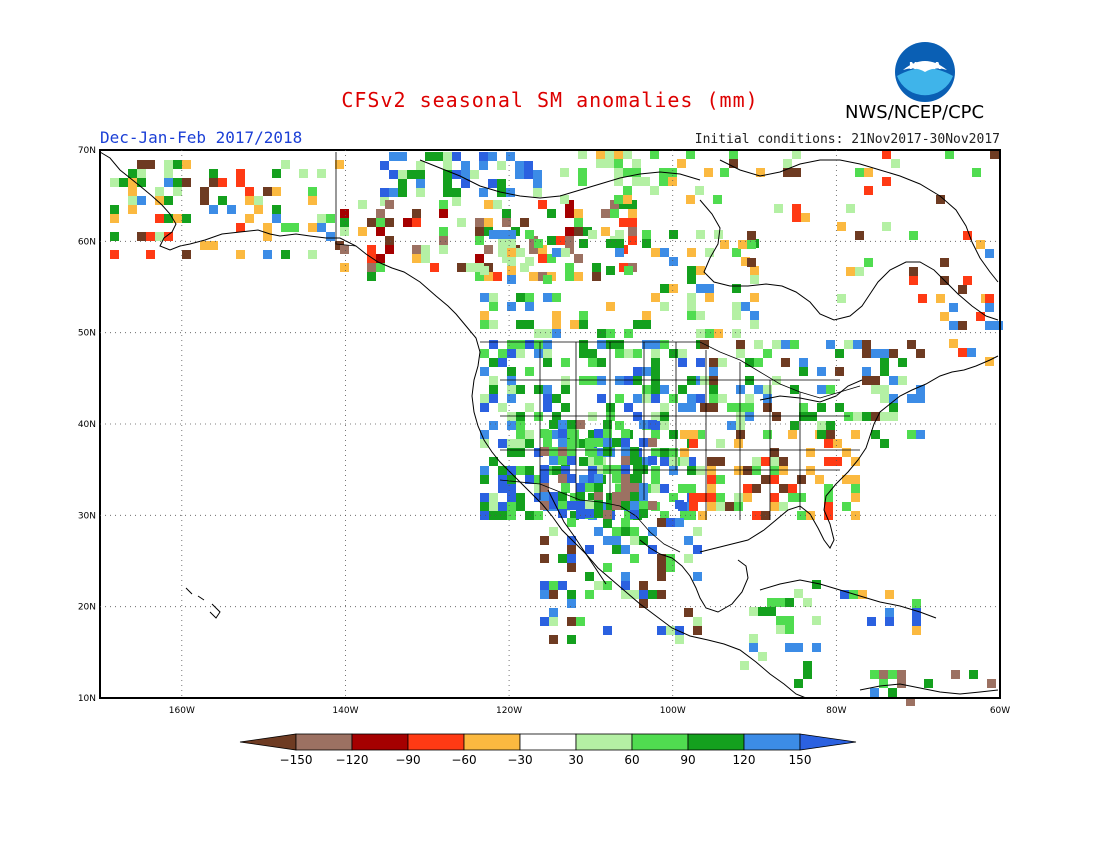 The height and width of the screenshot is (854, 1100). Describe the element at coordinates (87, 151) in the screenshot. I see `lat-tick-label: 70N` at that location.